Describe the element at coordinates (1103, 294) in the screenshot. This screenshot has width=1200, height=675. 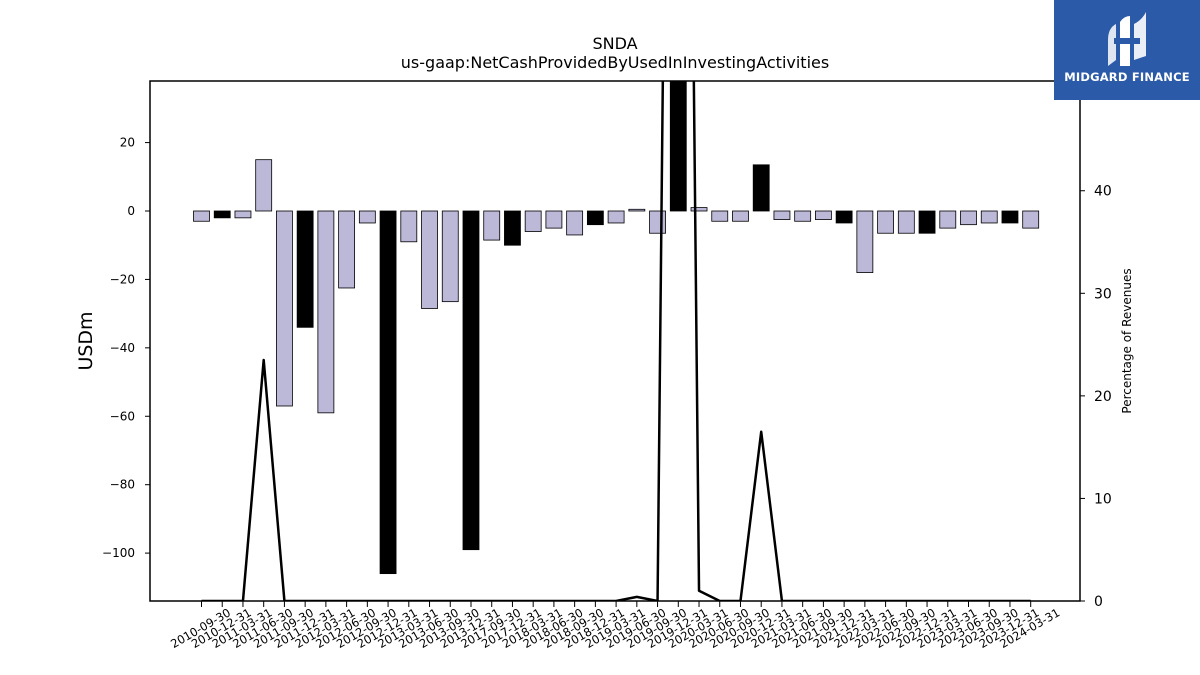
I see `y2-tick-label: 30` at that location.